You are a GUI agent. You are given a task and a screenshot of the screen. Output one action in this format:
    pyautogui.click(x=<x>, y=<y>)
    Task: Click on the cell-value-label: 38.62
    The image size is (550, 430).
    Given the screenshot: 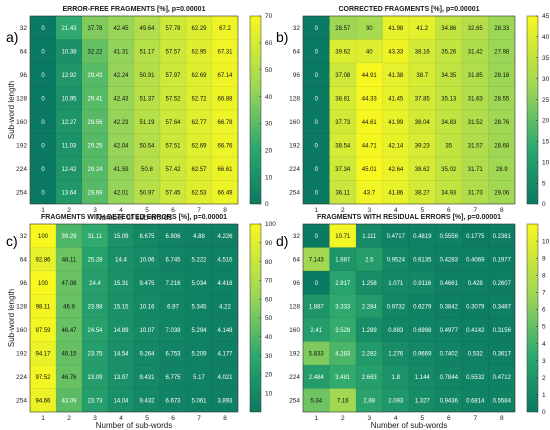 What is the action you would take?
    pyautogui.click(x=423, y=170)
    